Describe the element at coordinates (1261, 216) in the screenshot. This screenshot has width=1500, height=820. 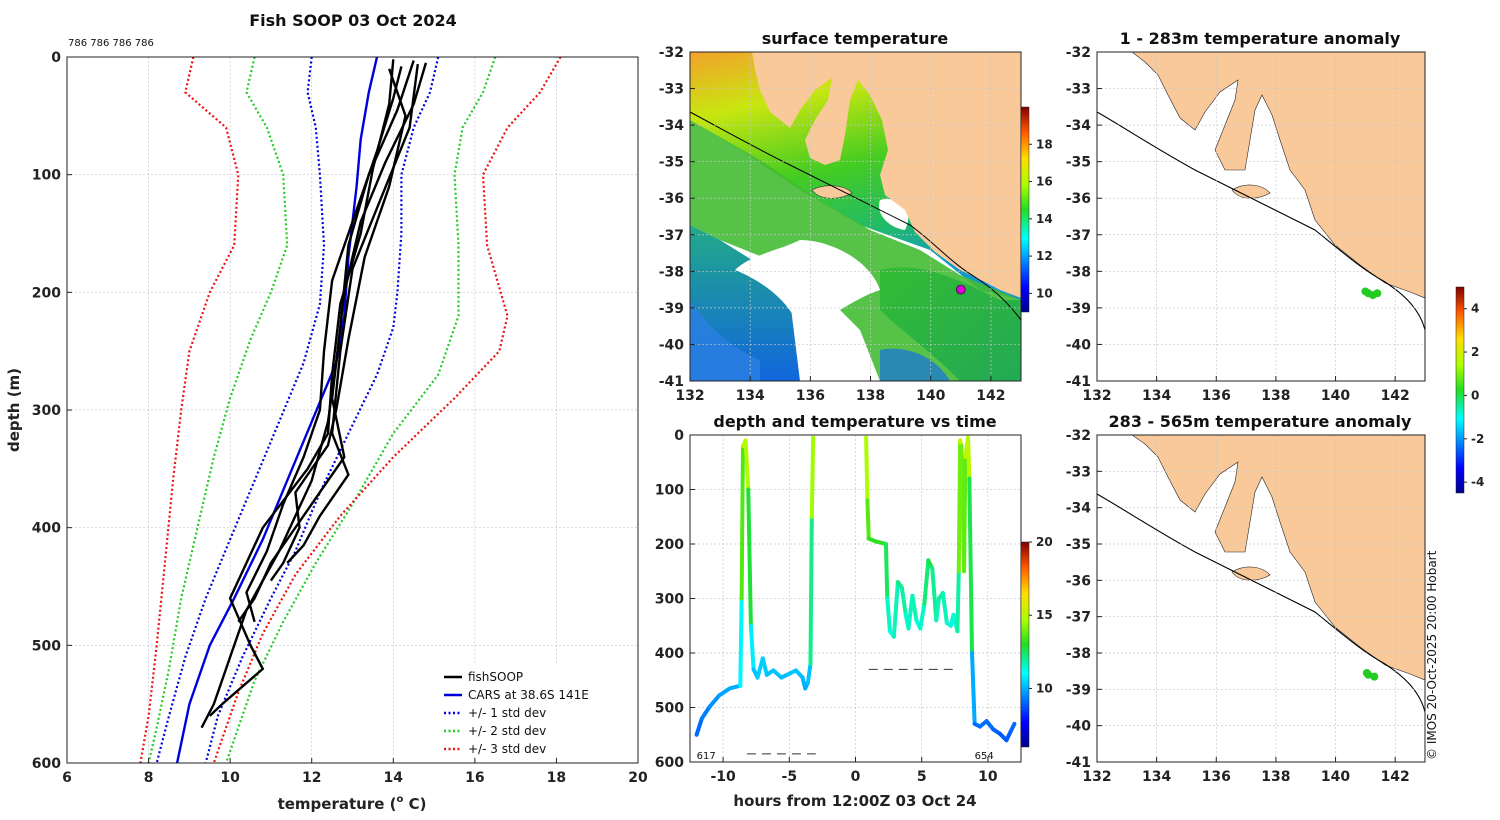
I see `anomaly-shallow-frame` at that location.